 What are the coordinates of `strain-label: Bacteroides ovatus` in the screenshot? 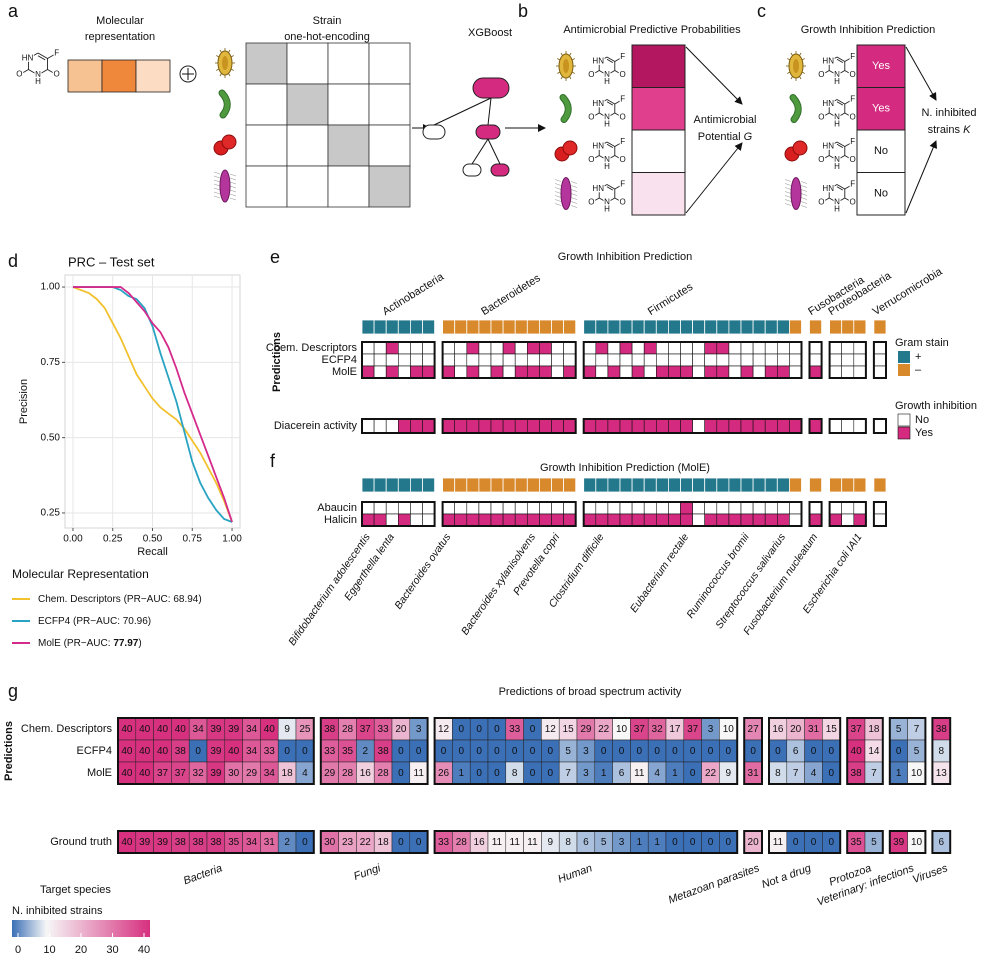 It's located at (422, 571).